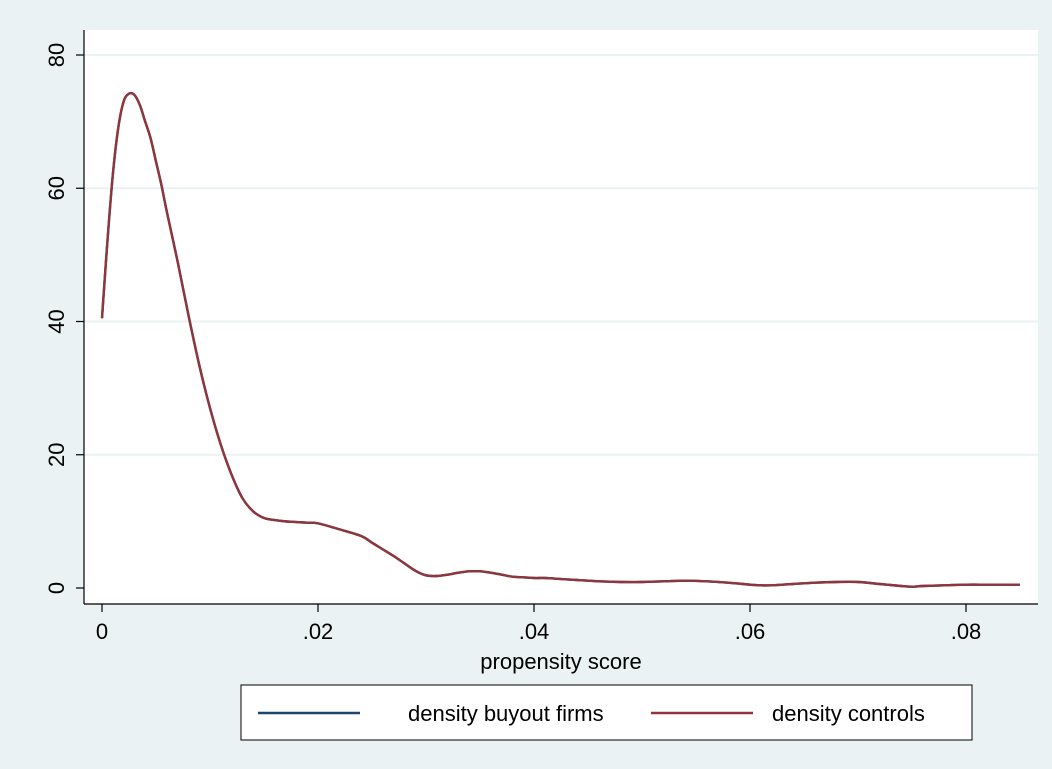  What do you see at coordinates (56, 55) in the screenshot?
I see `y-tick-label: 80` at bounding box center [56, 55].